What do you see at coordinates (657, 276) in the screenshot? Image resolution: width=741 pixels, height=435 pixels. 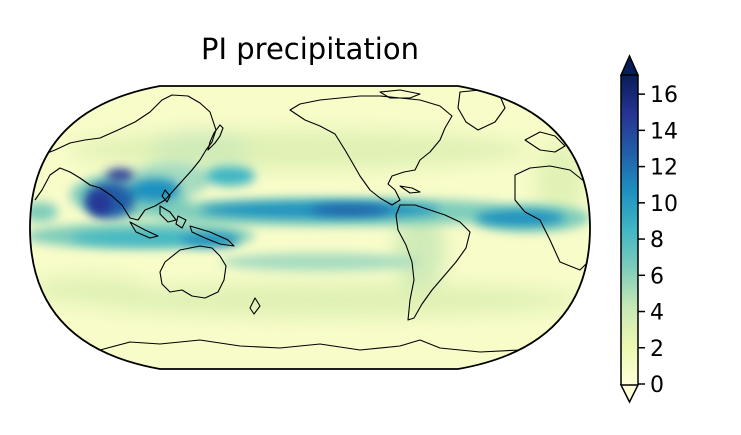 I see `colorbar-tick-label: 6` at bounding box center [657, 276].